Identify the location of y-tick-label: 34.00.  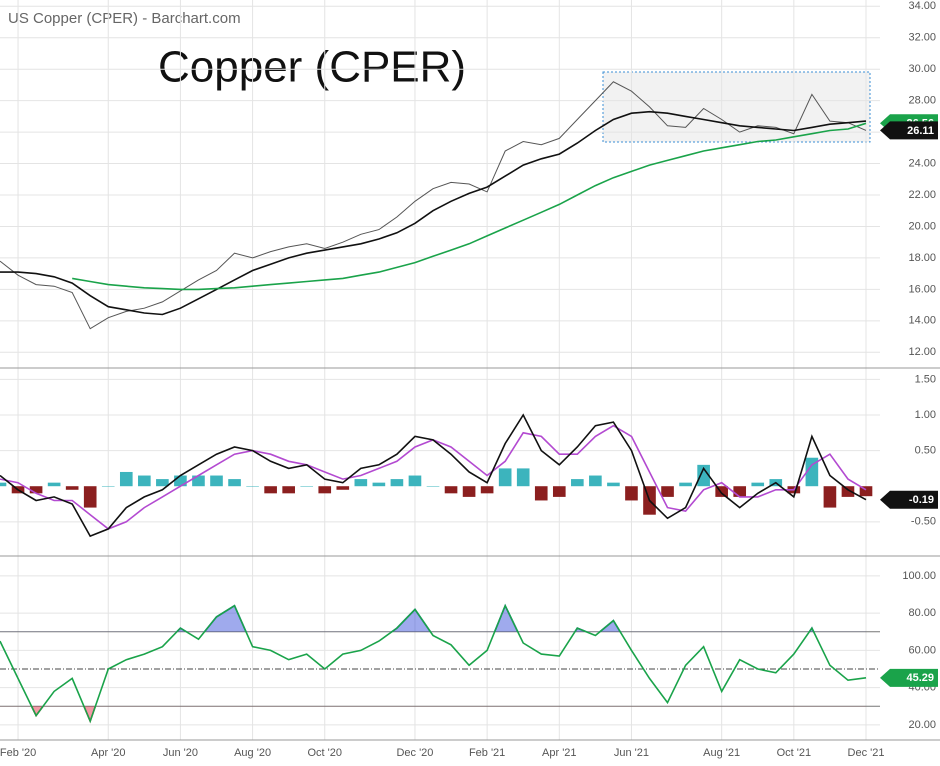
(922, 6).